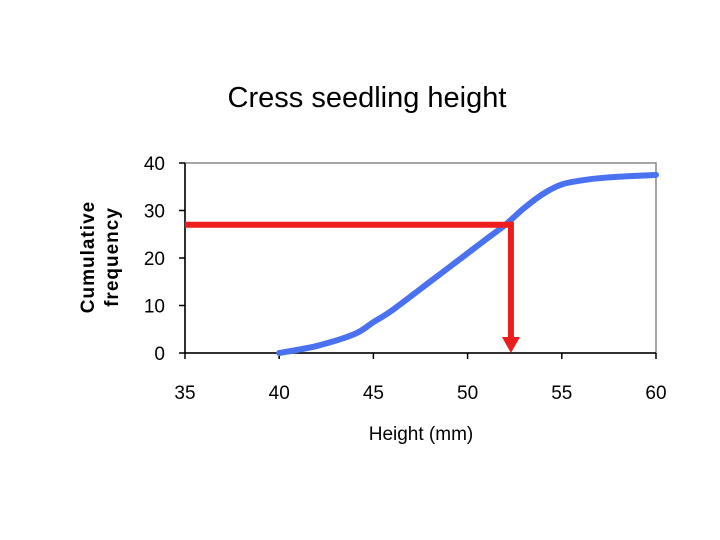 This screenshot has width=720, height=540. Describe the element at coordinates (352, 287) in the screenshot. I see `annotations` at that location.